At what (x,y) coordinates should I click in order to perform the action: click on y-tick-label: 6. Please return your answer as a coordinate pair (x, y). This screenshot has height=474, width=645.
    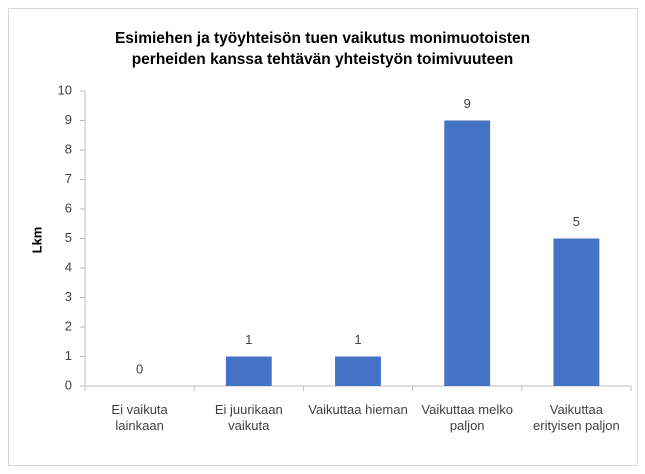
    Looking at the image, I should click on (68, 207).